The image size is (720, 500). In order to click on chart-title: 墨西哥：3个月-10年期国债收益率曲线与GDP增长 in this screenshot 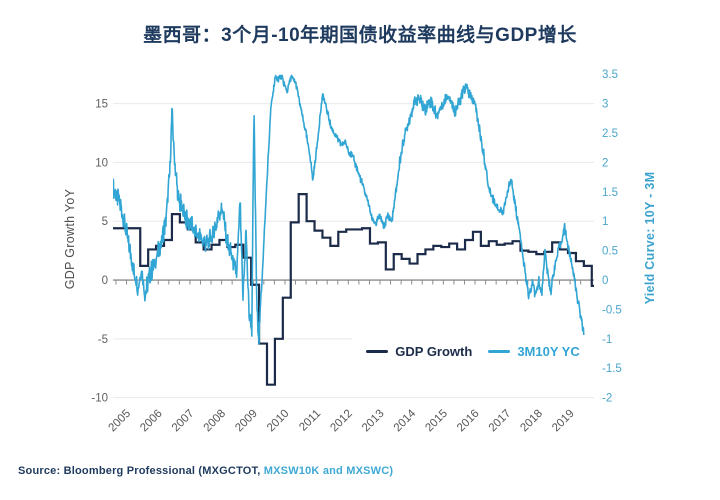, I will do `click(360, 35)`.